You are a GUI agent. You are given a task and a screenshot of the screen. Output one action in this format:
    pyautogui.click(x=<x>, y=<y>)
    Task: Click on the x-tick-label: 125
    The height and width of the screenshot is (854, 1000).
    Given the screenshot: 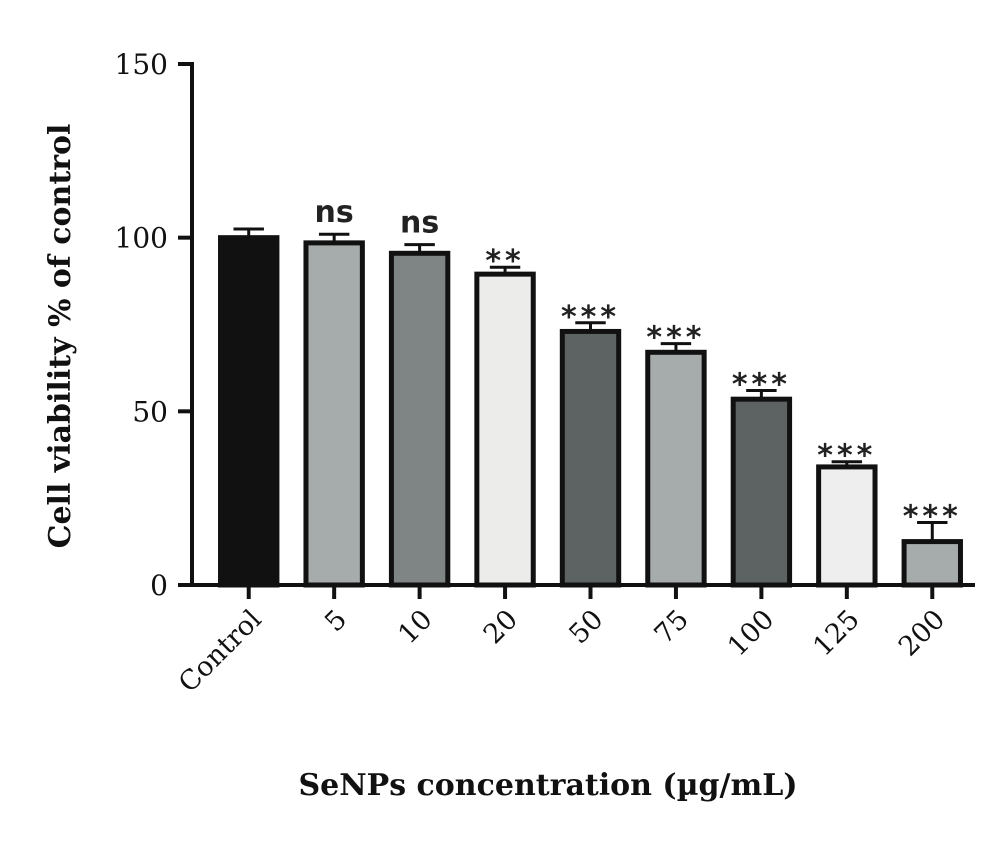 What is the action you would take?
    pyautogui.click(x=836, y=633)
    